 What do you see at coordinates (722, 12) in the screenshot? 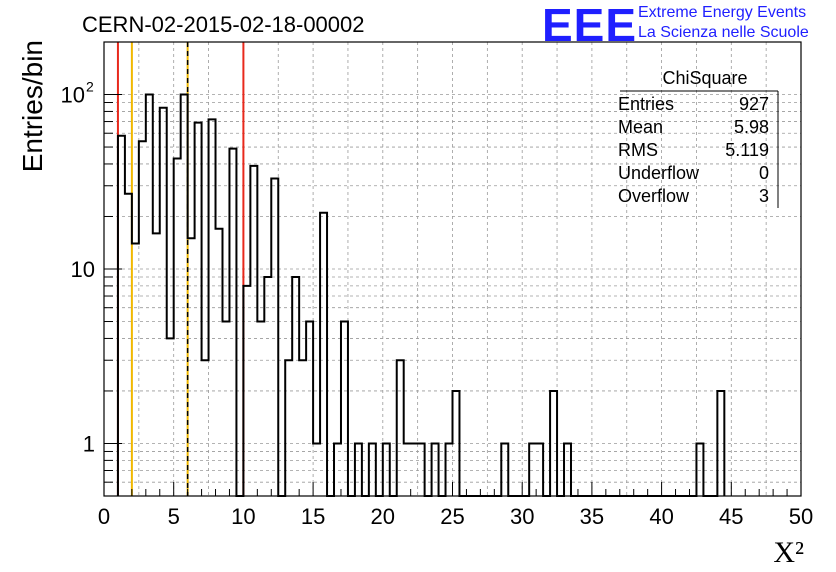
I see `logo-line-1: Extreme Energy Events` at bounding box center [722, 12].